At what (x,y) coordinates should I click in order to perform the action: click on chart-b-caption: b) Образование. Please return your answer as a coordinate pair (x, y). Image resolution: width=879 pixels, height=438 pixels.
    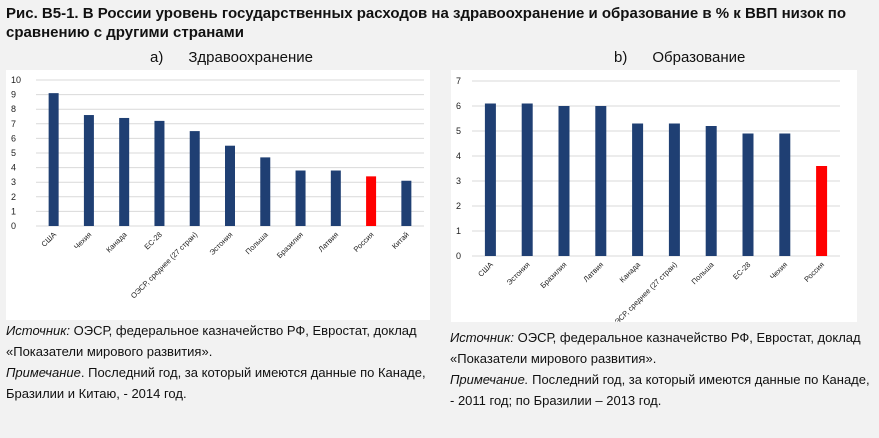
    Looking at the image, I should click on (679, 57).